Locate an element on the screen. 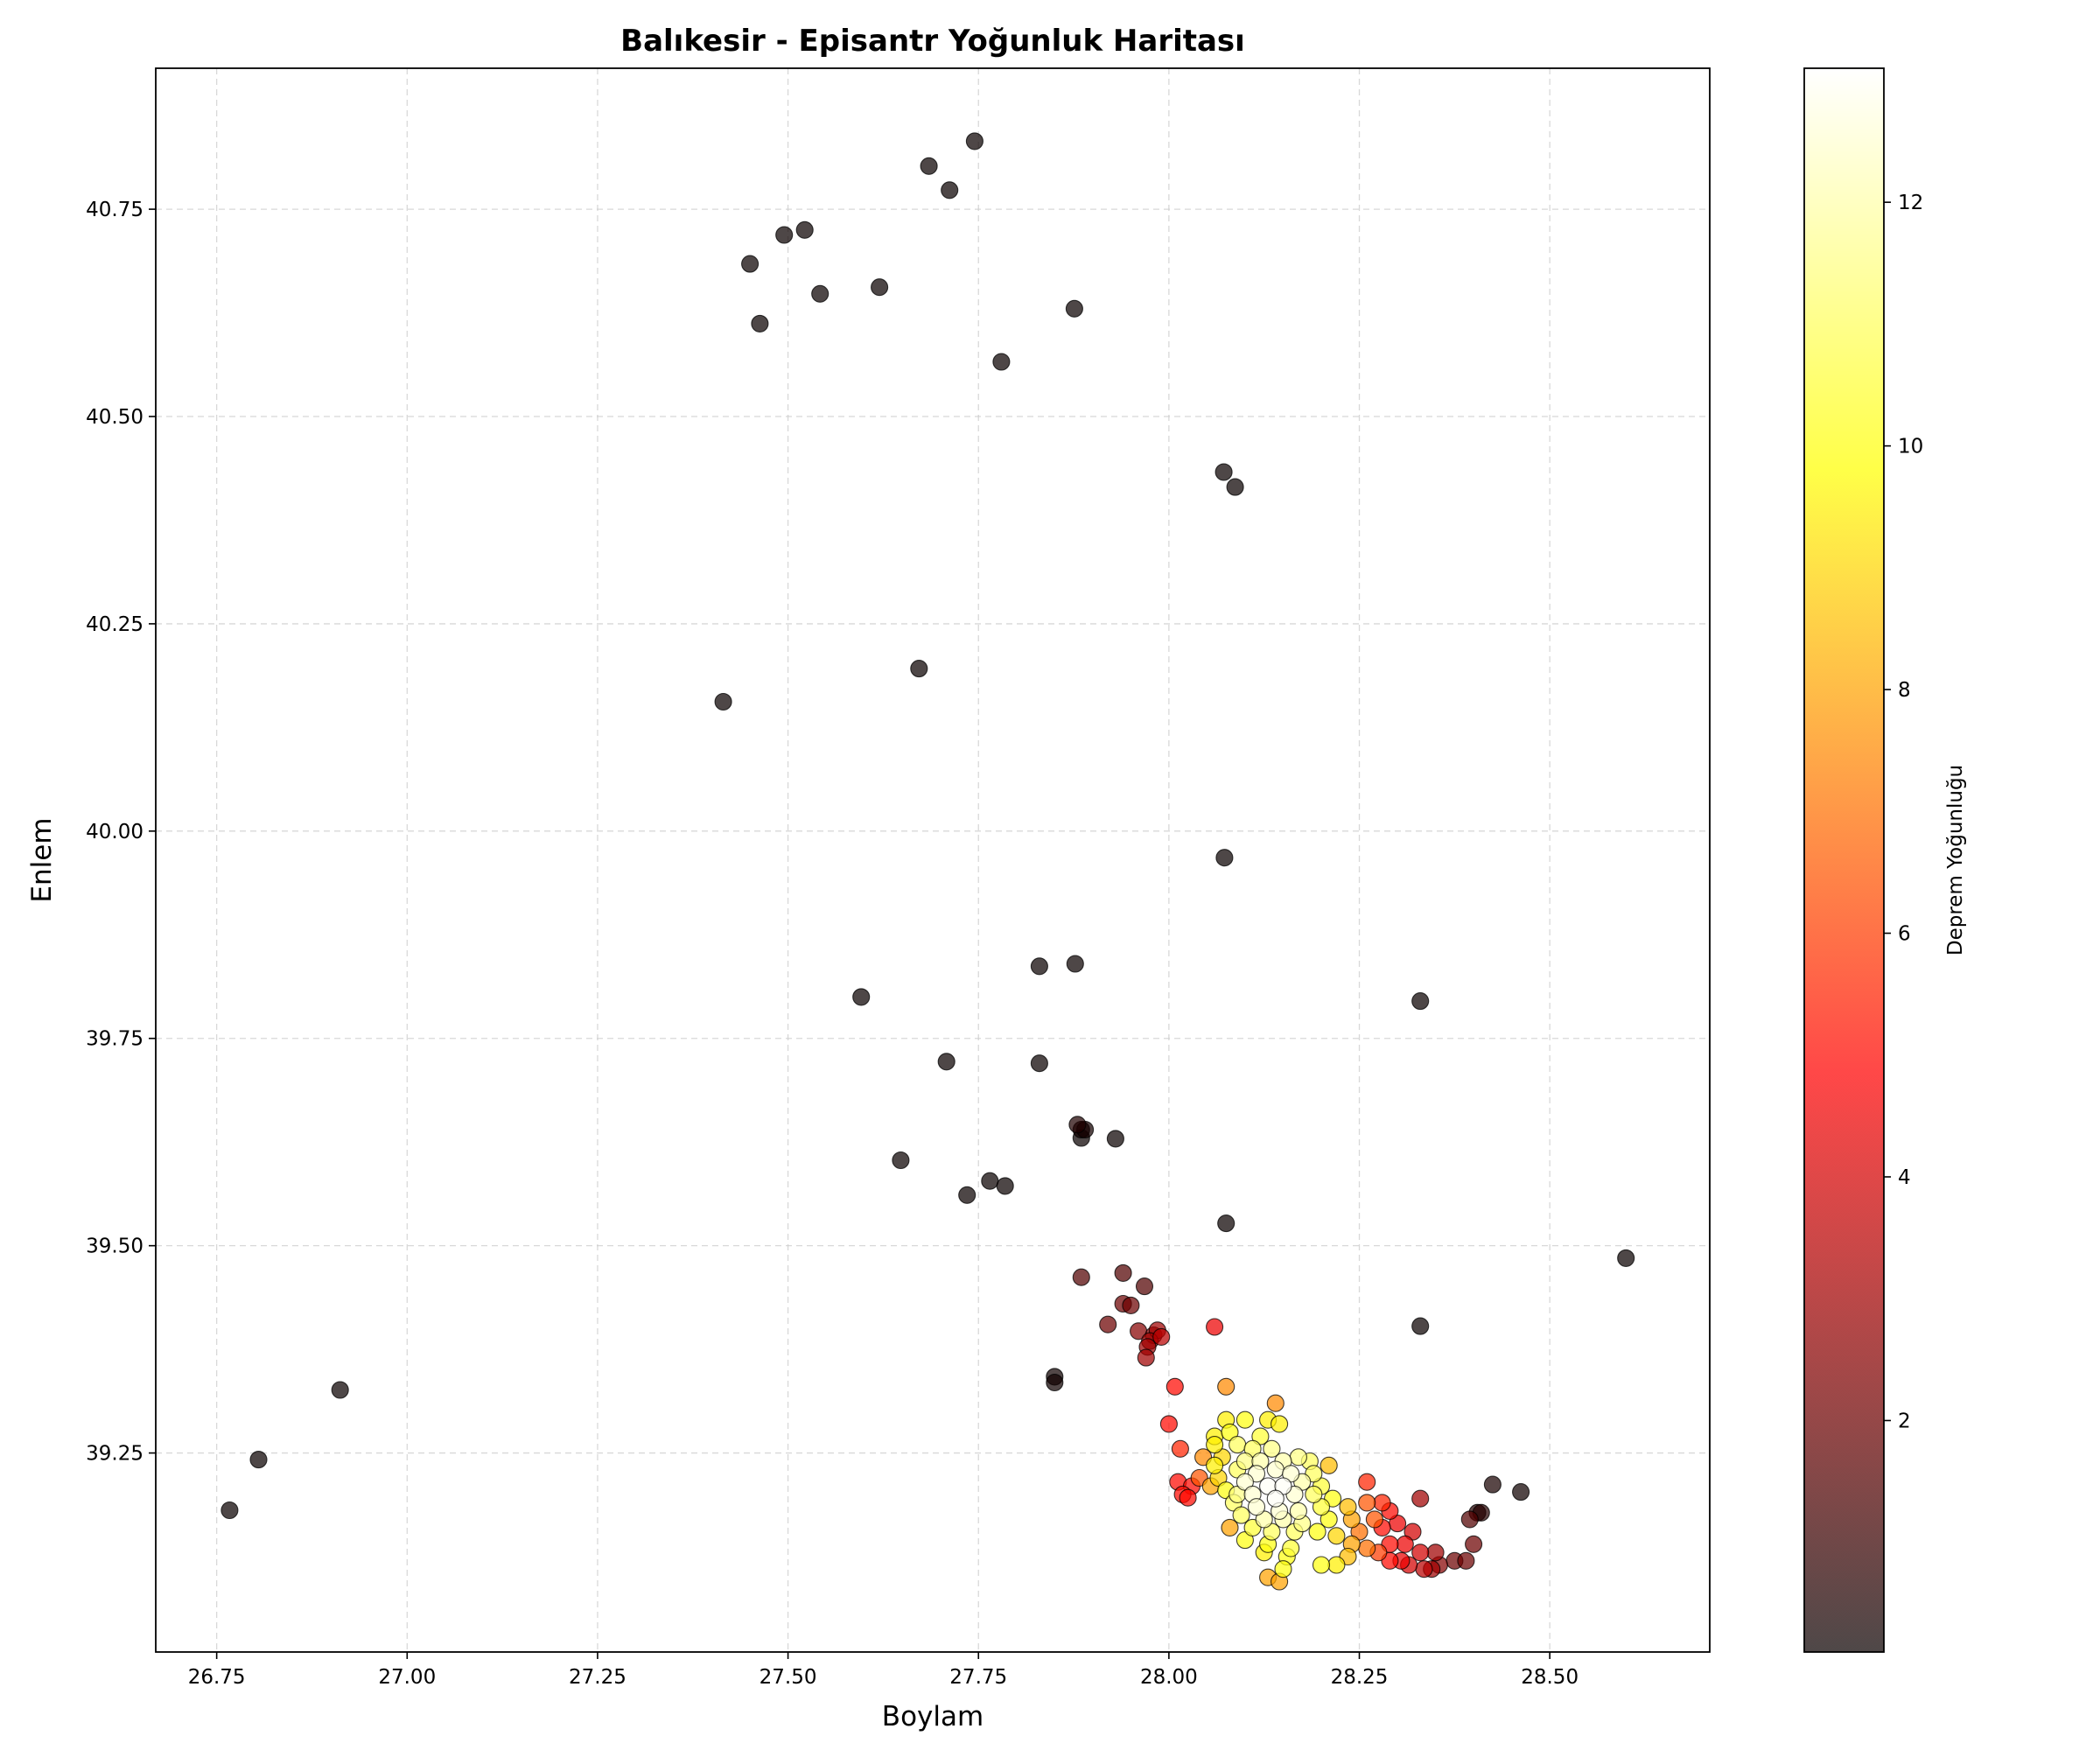 Image resolution: width=2100 pixels, height=1750 pixels. y-tick-label: 40.50 is located at coordinates (115, 417).